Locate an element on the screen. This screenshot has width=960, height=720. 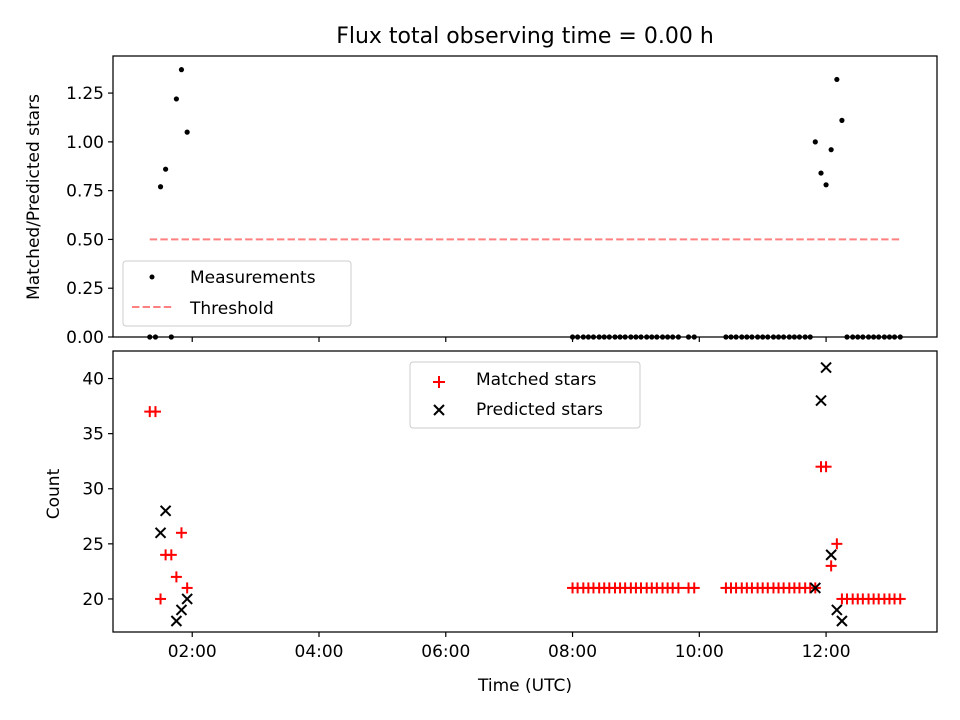
bottom-x-tick-label: 12:00 is located at coordinates (826, 652).